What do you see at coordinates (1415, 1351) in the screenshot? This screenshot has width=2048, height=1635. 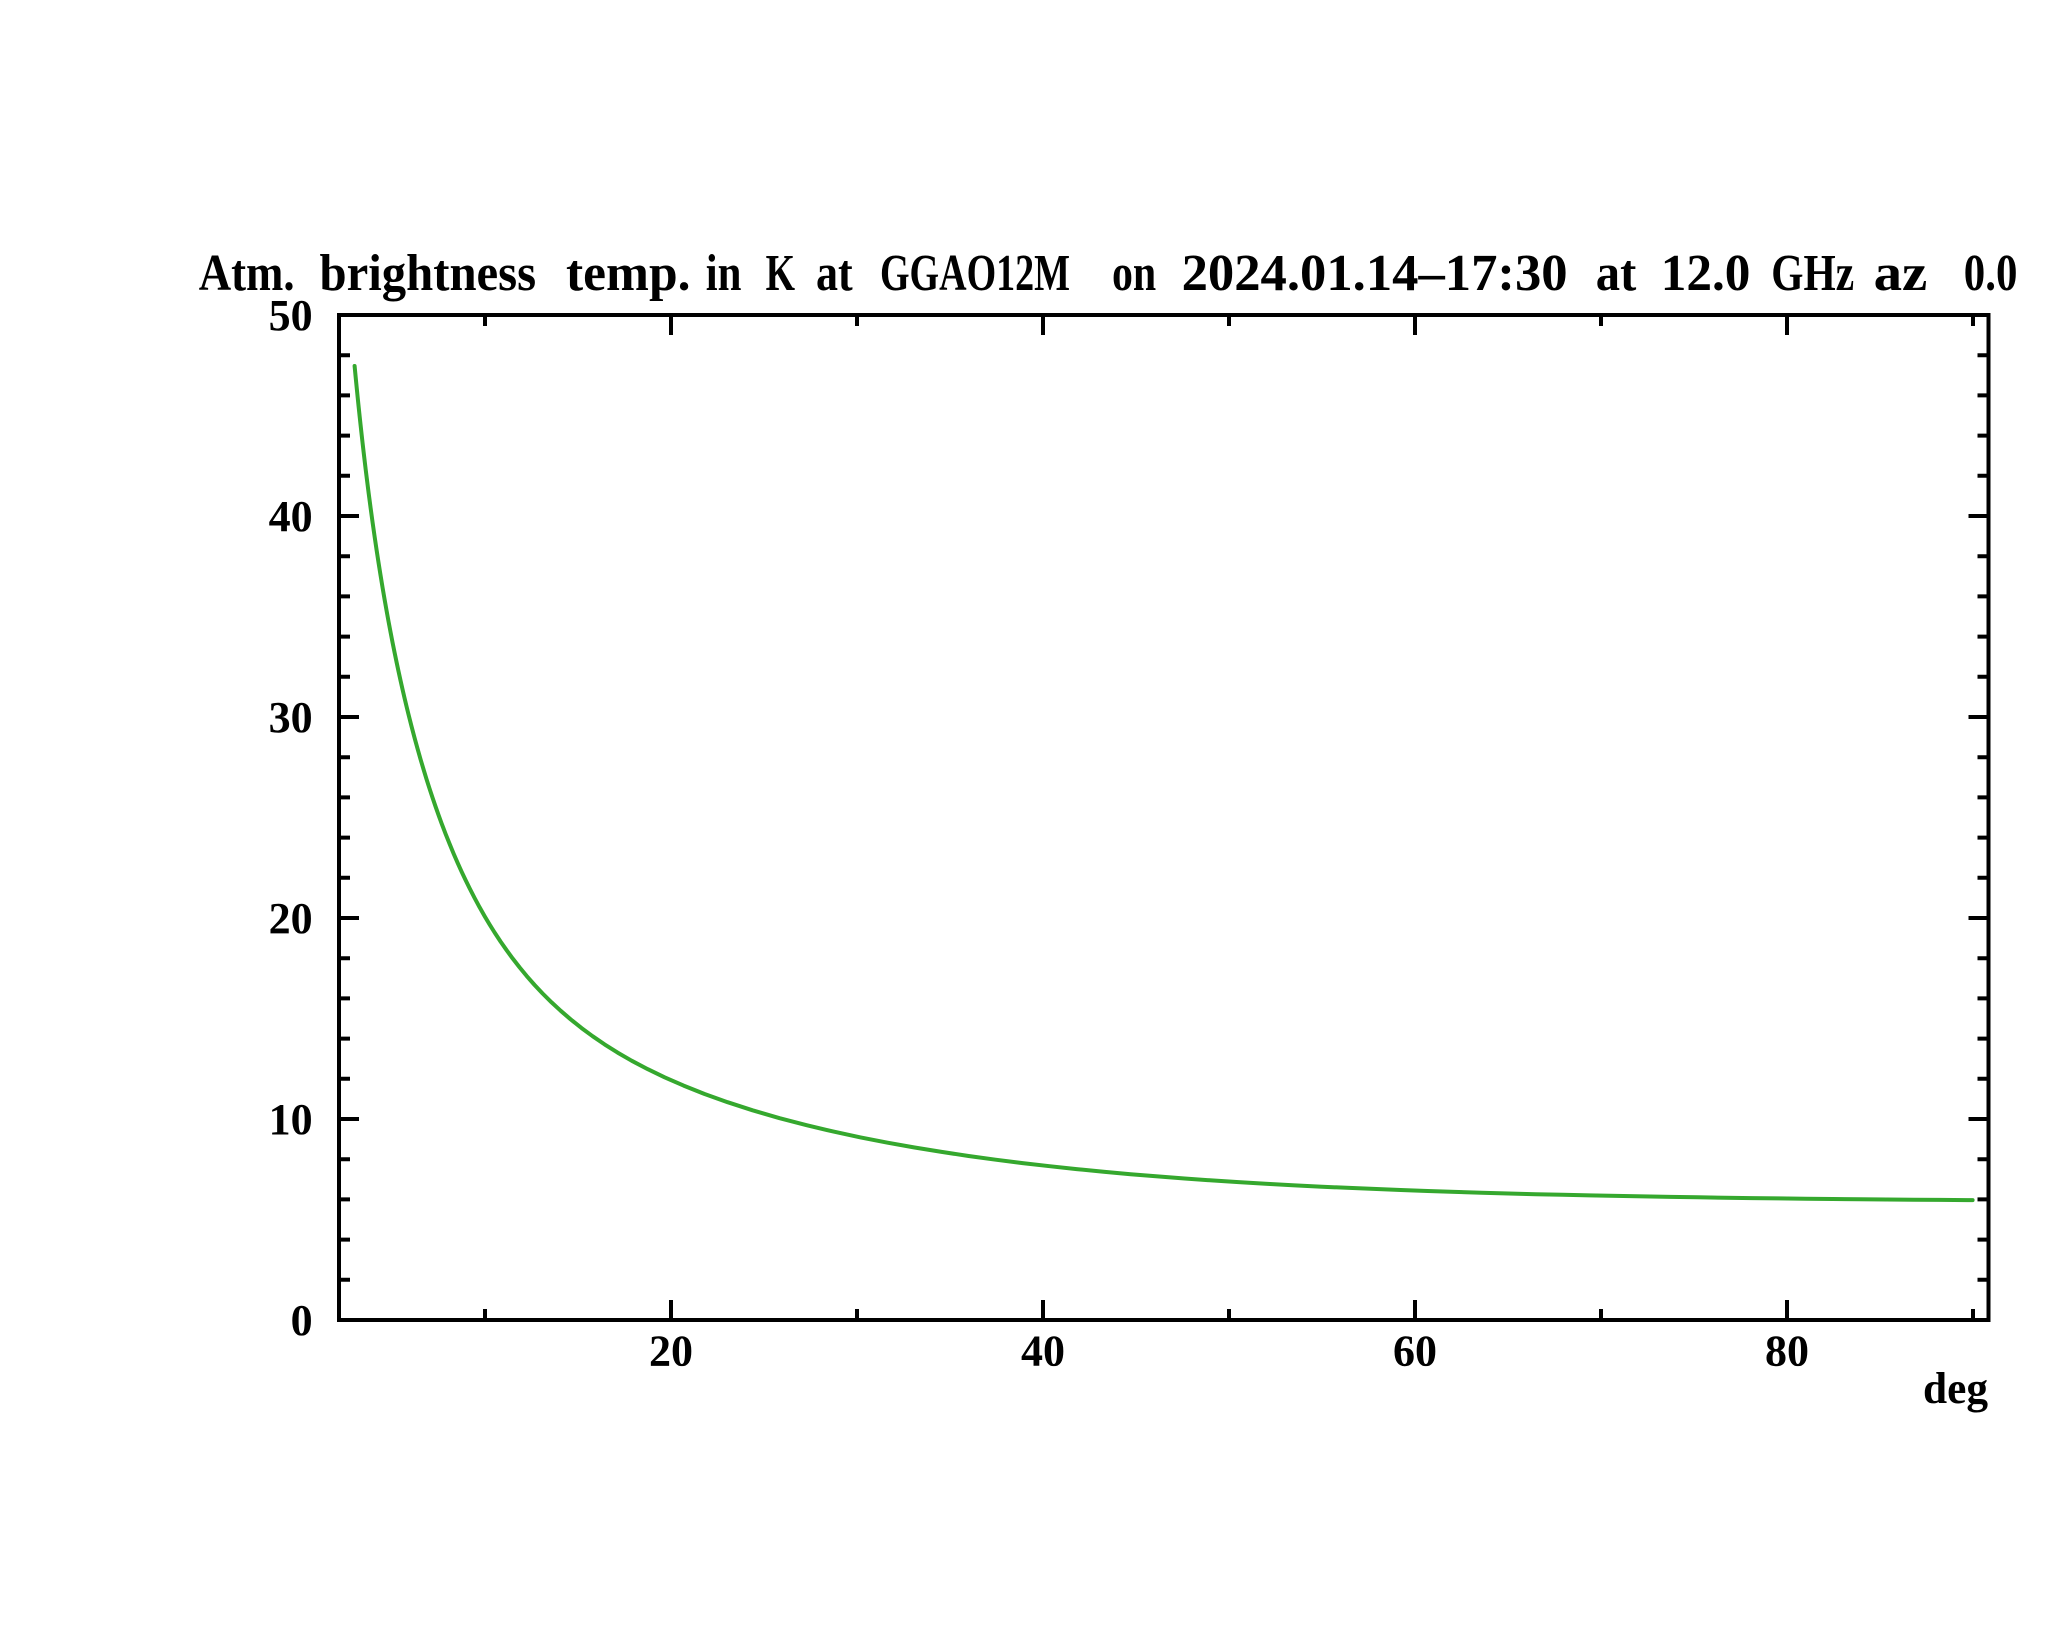 I see `svg-text: 60` at bounding box center [1415, 1351].